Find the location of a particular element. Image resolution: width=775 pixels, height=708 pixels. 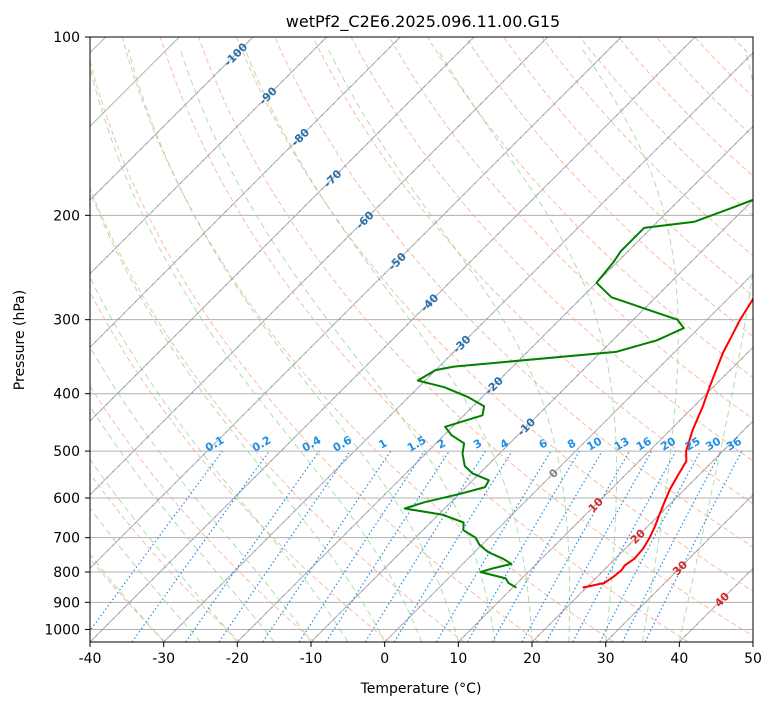

moist-adiabat--10 is located at coordinates (201, 493).